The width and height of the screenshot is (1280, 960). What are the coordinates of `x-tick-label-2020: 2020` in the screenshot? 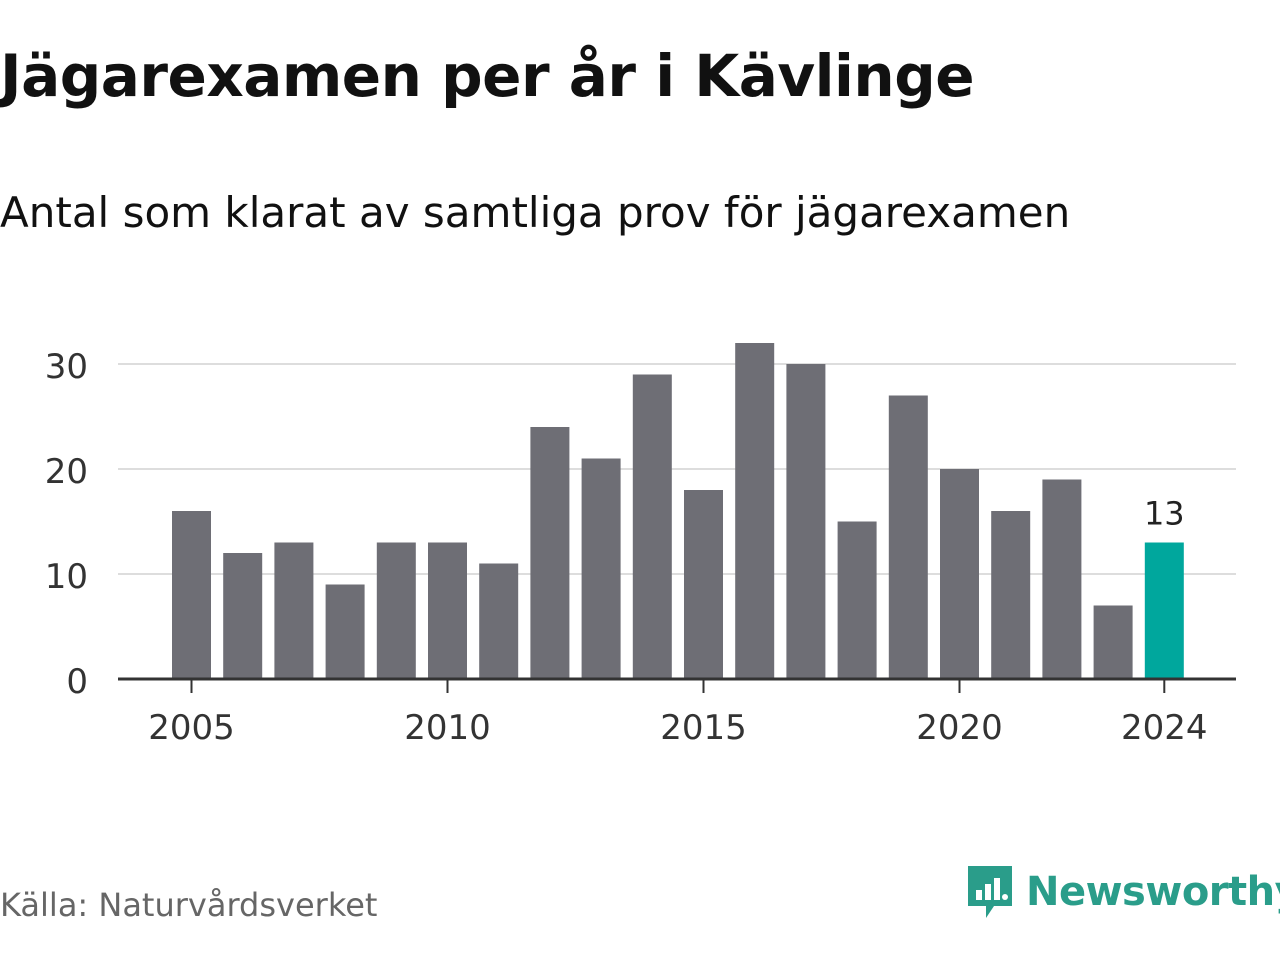 It's located at (959, 728).